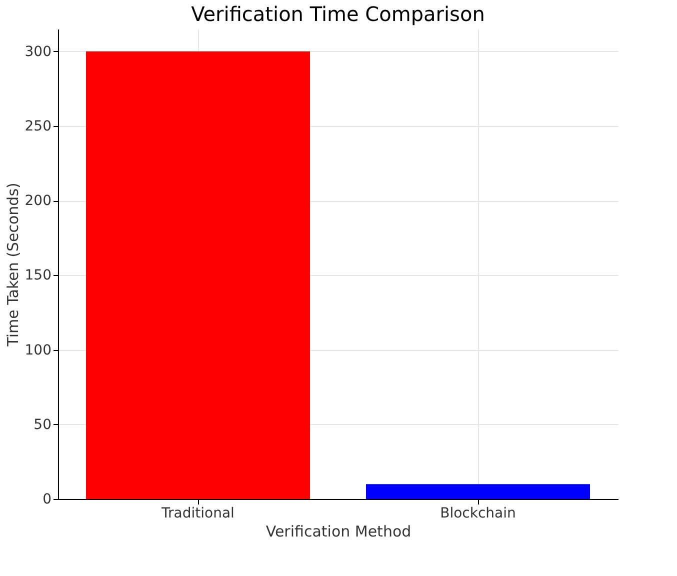 The image size is (677, 576). Describe the element at coordinates (38, 350) in the screenshot. I see `y-tick-label: 100` at that location.